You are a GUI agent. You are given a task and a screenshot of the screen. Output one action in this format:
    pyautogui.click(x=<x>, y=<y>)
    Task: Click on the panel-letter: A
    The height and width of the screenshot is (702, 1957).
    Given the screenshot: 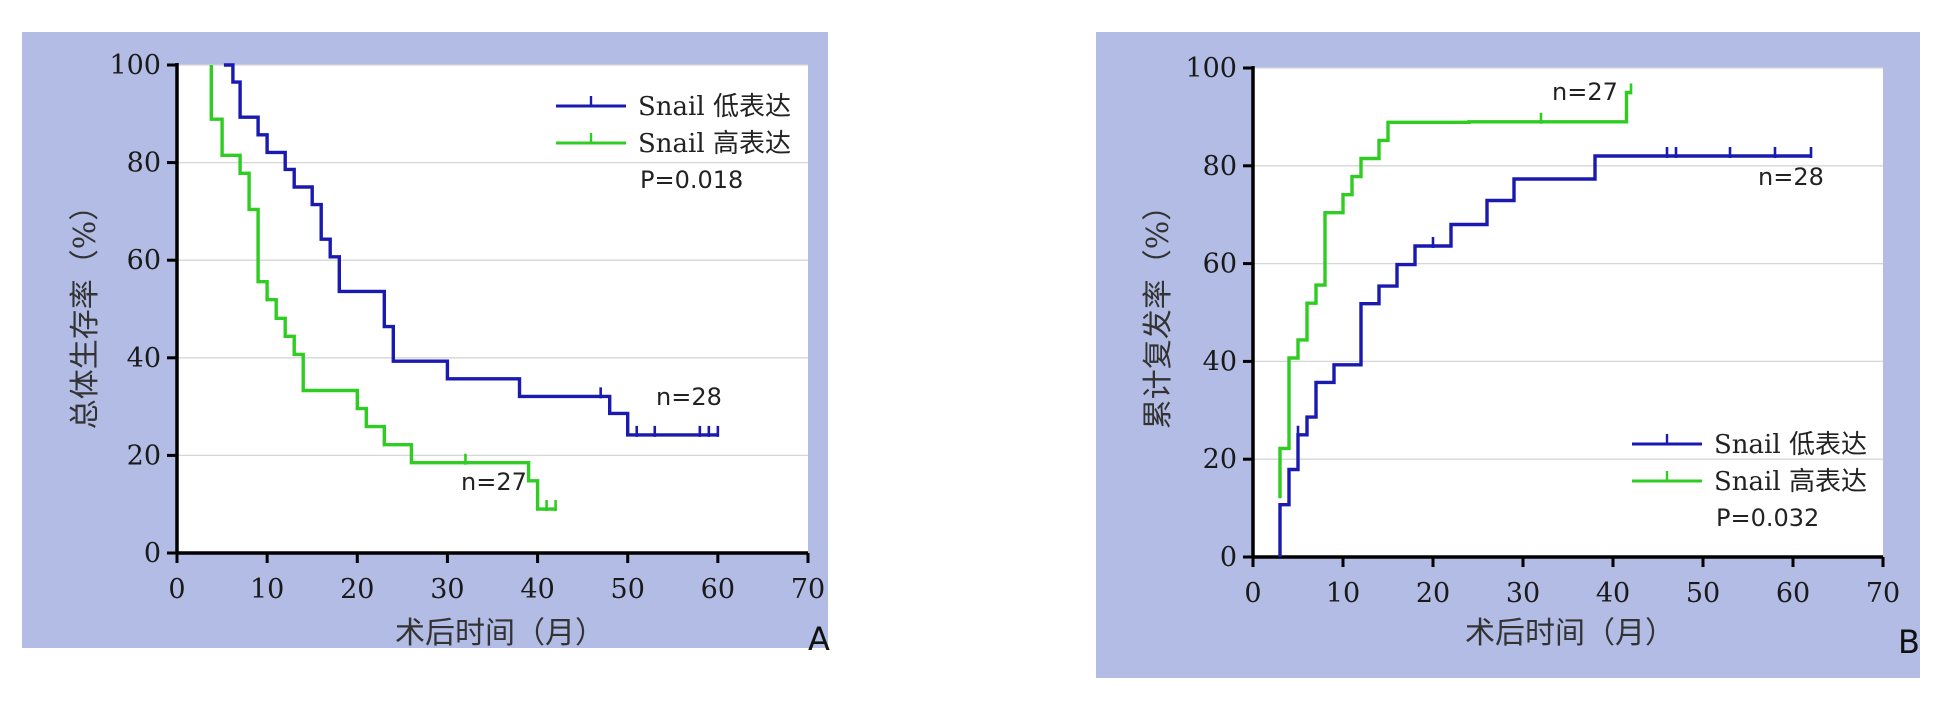 What is the action you would take?
    pyautogui.click(x=819, y=639)
    